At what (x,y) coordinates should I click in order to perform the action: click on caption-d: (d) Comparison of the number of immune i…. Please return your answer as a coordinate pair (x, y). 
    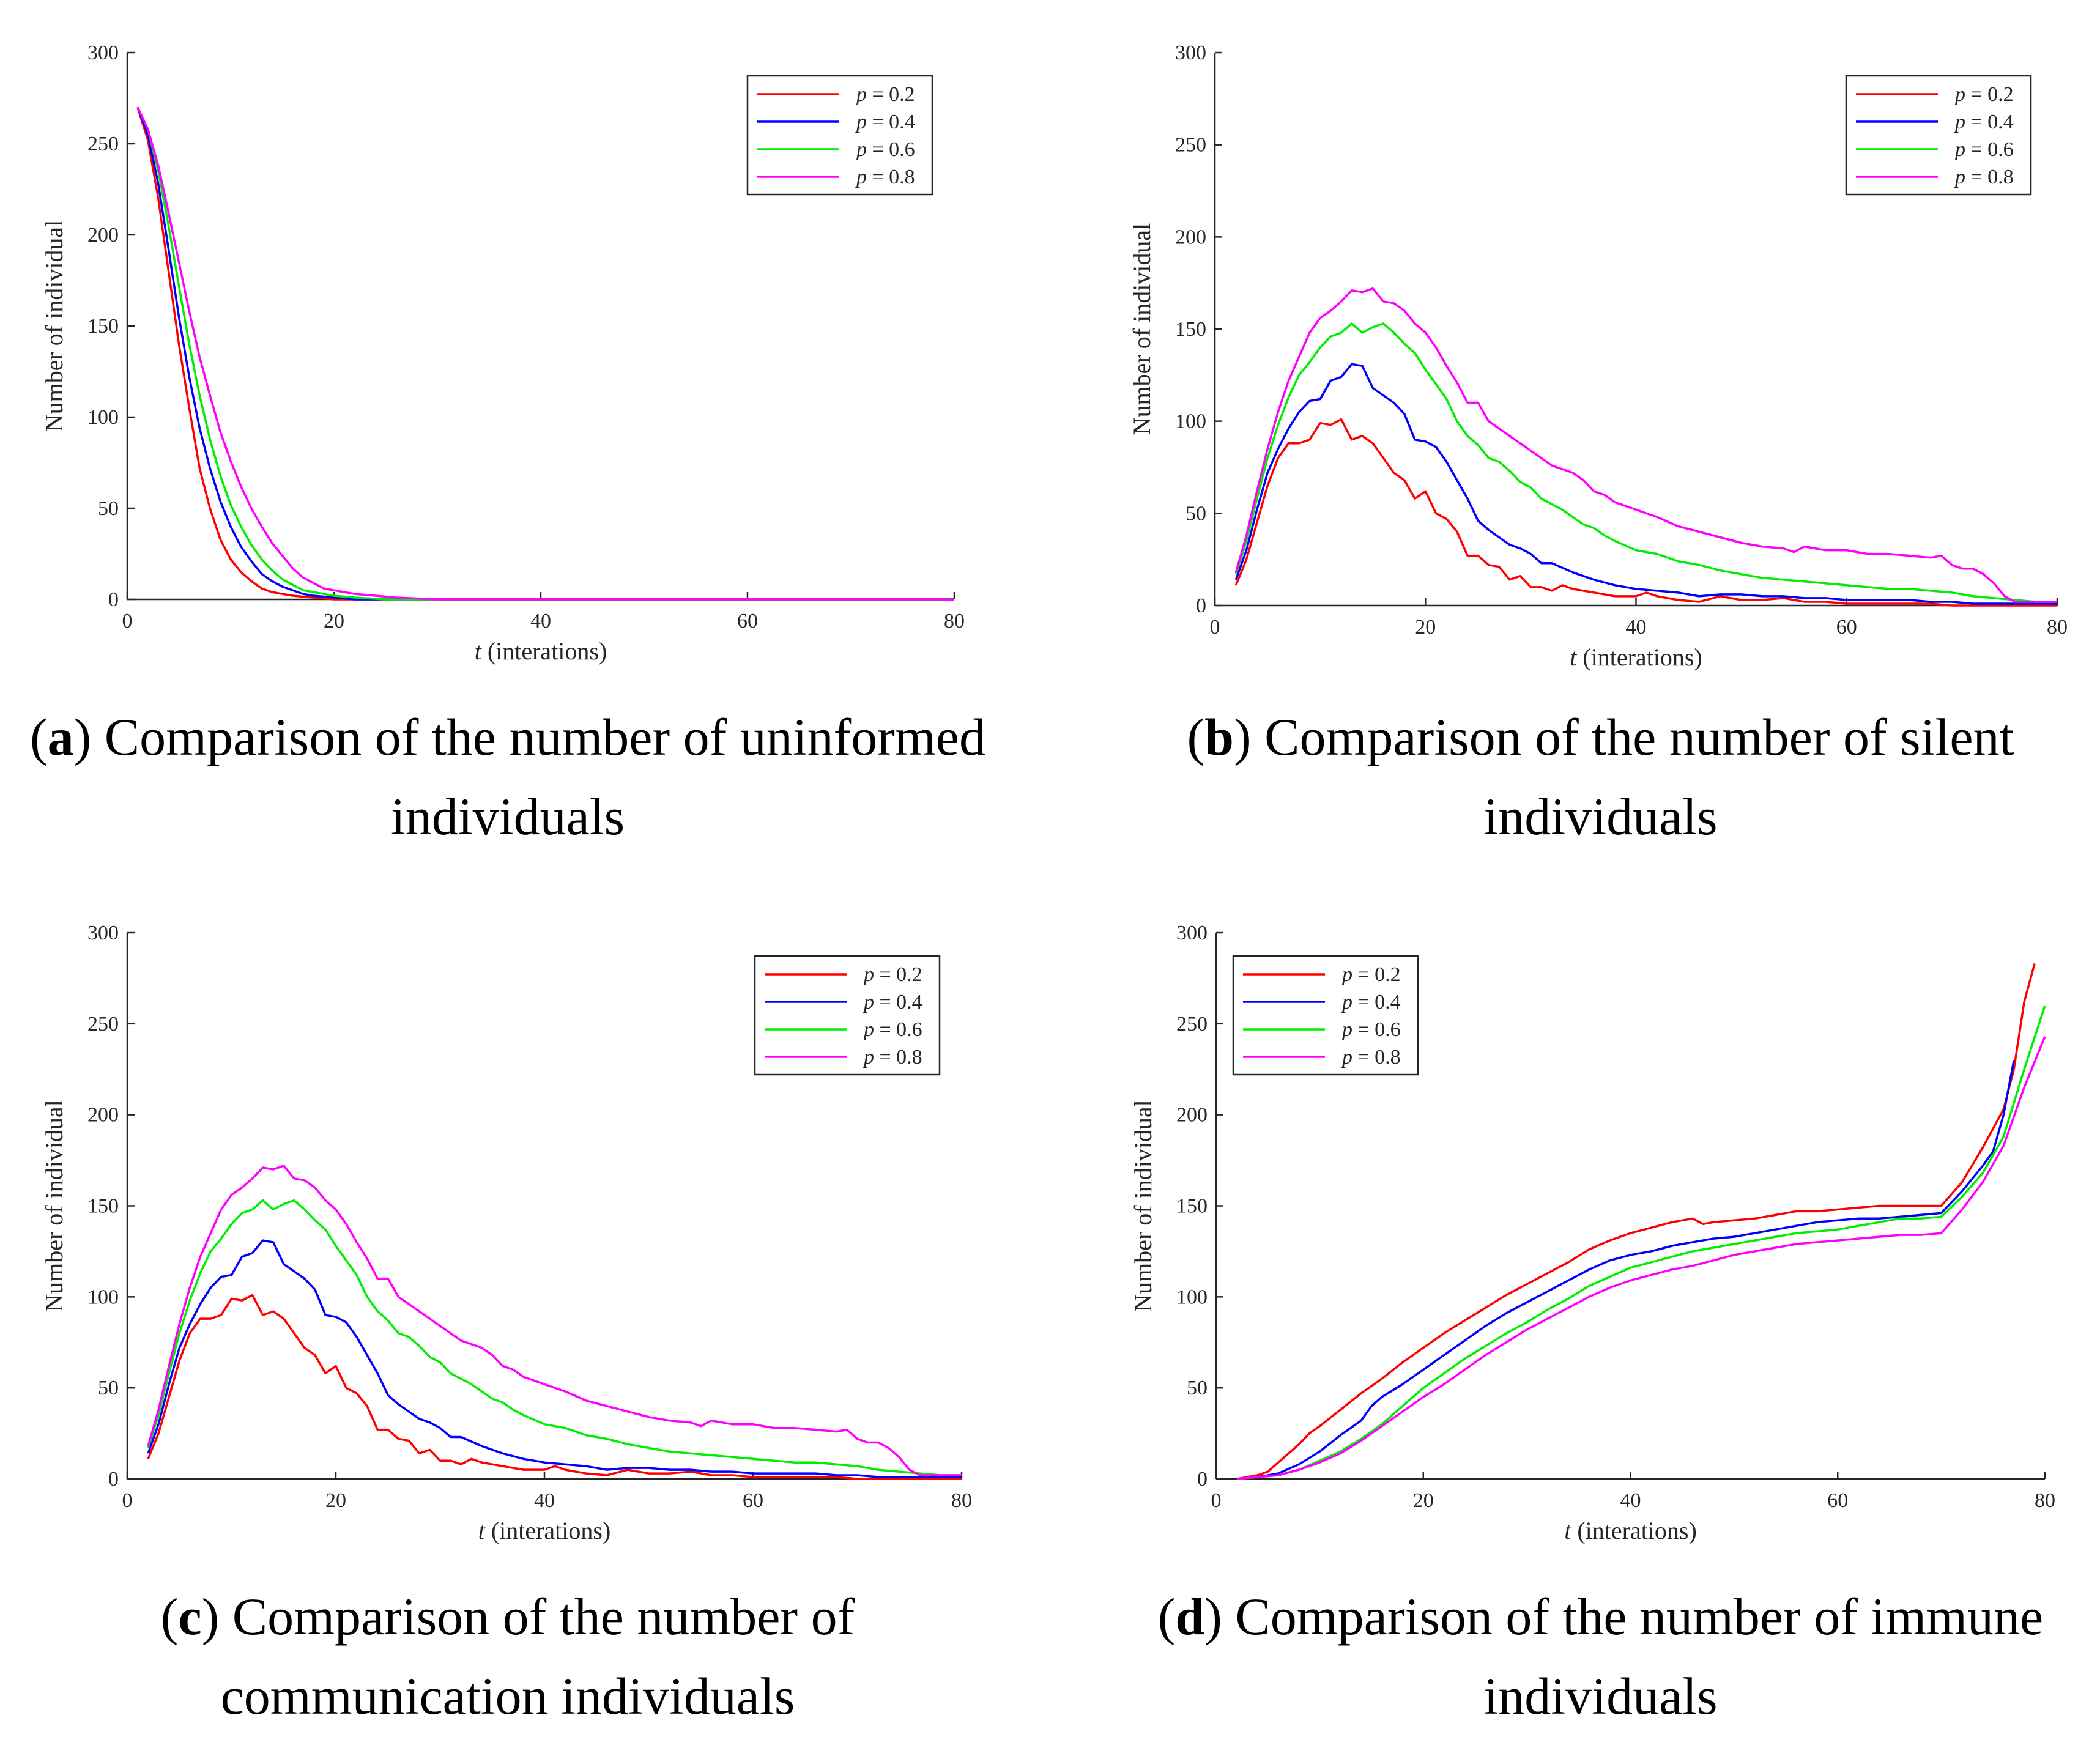
    Looking at the image, I should click on (1600, 1656).